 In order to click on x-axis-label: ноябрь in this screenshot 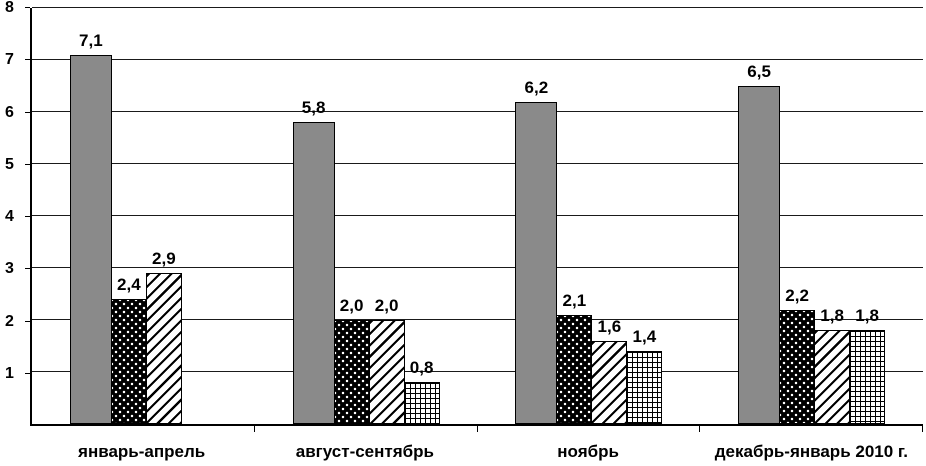, I will do `click(588, 451)`.